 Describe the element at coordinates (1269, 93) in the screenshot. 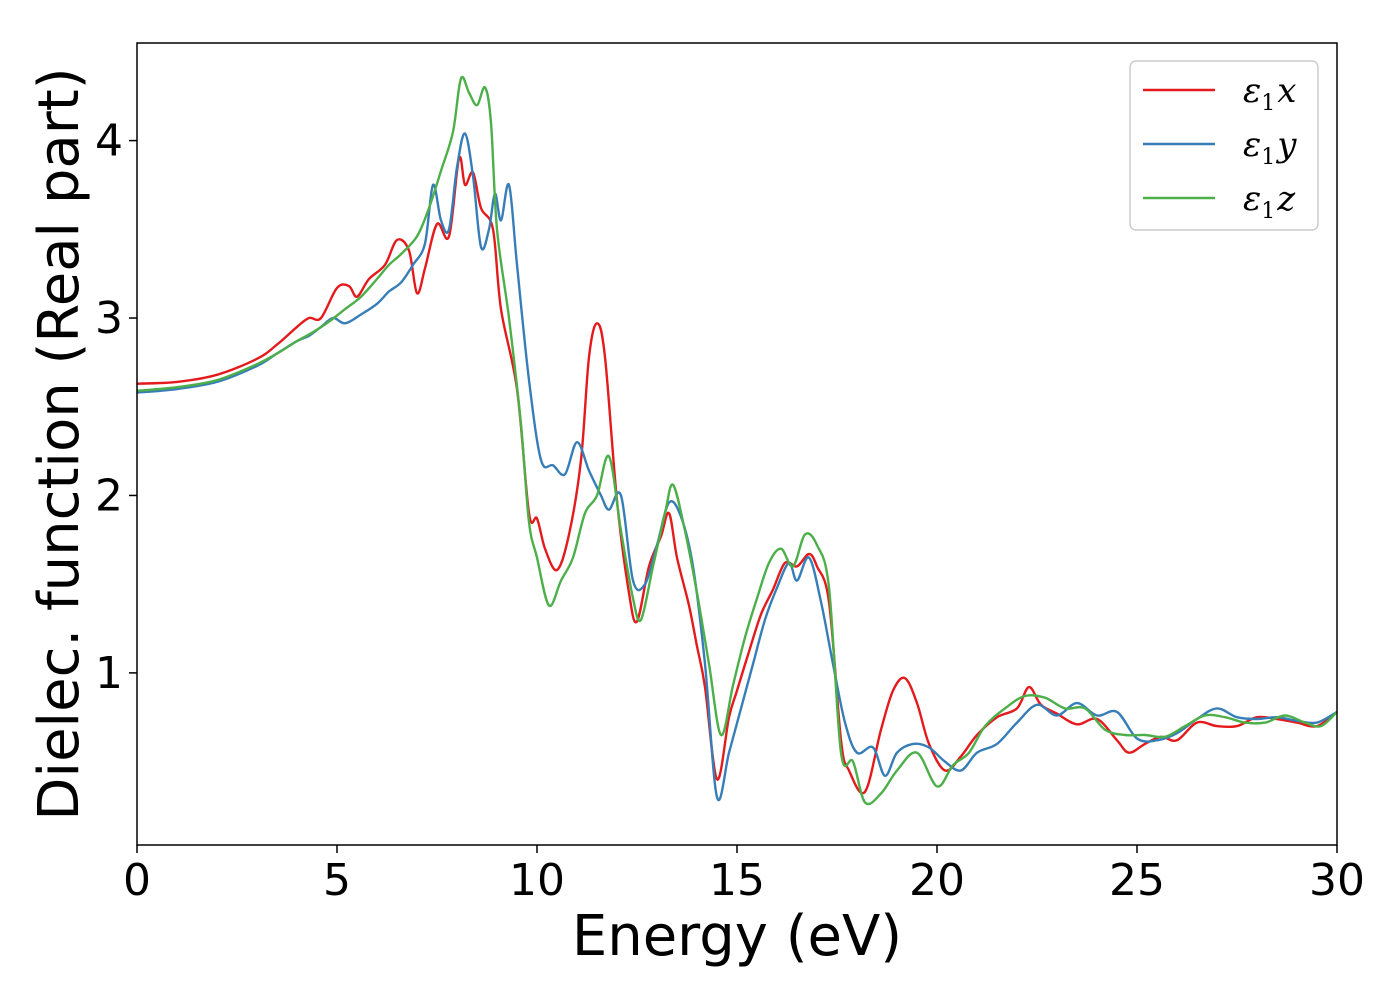

I see `legend-label-x: ε1x` at that location.